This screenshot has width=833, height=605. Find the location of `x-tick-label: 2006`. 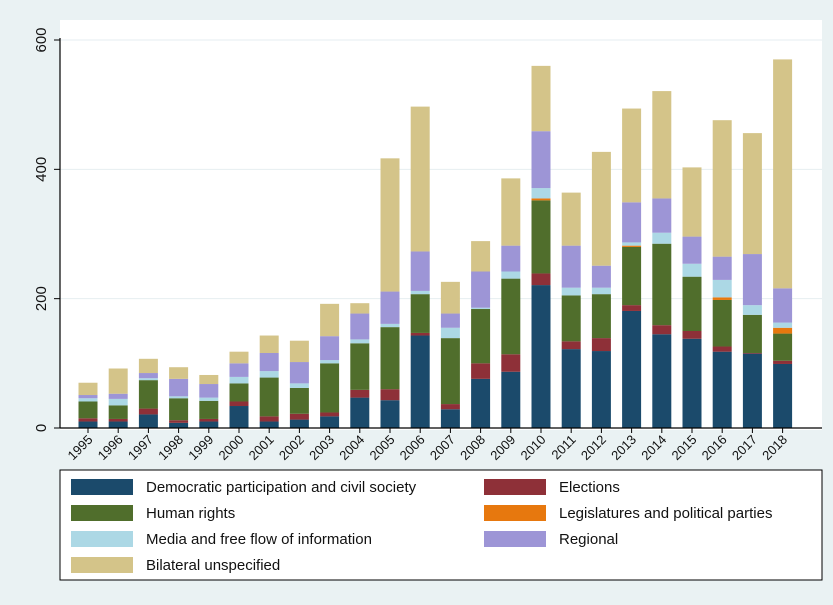

x-tick-label: 2006 is located at coordinates (412, 447).